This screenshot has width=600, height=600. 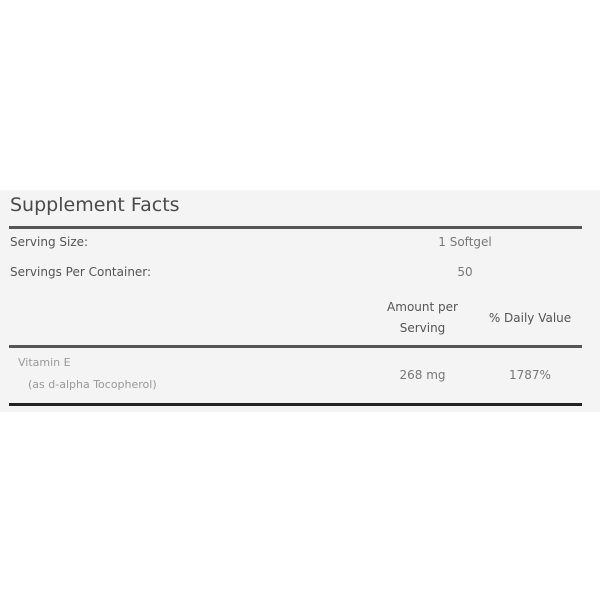 I want to click on serving-size-label: Serving Size:, so click(x=49, y=242).